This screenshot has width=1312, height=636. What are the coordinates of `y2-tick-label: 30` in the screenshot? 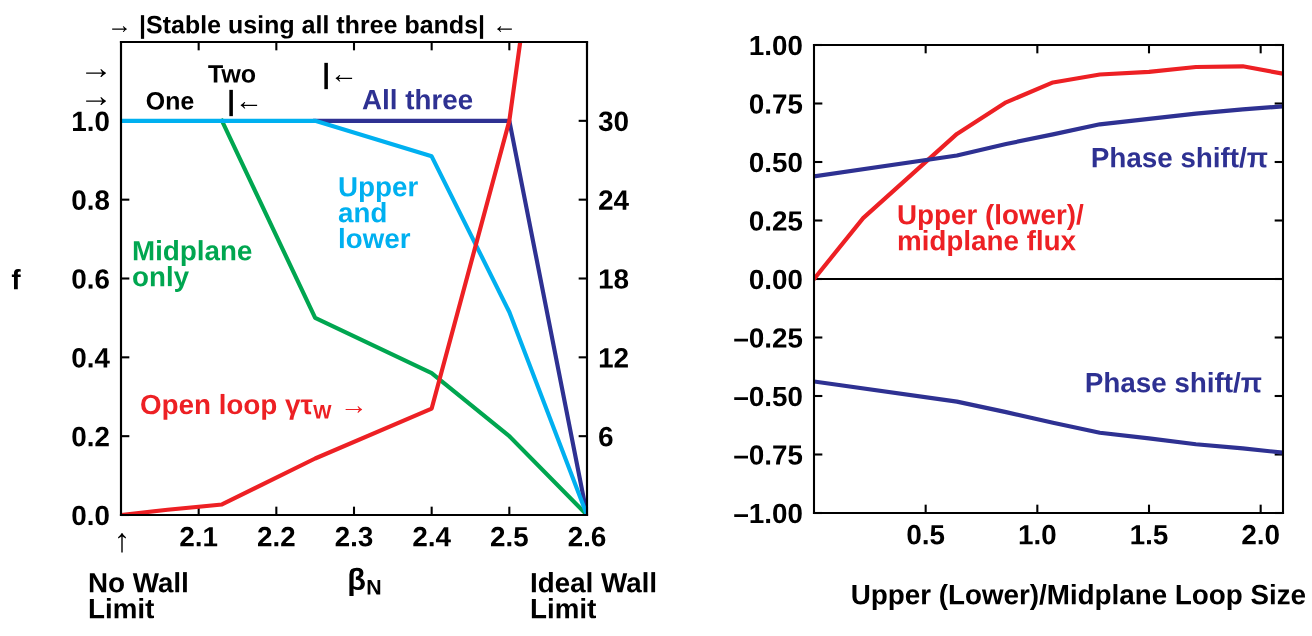 It's located at (613, 121).